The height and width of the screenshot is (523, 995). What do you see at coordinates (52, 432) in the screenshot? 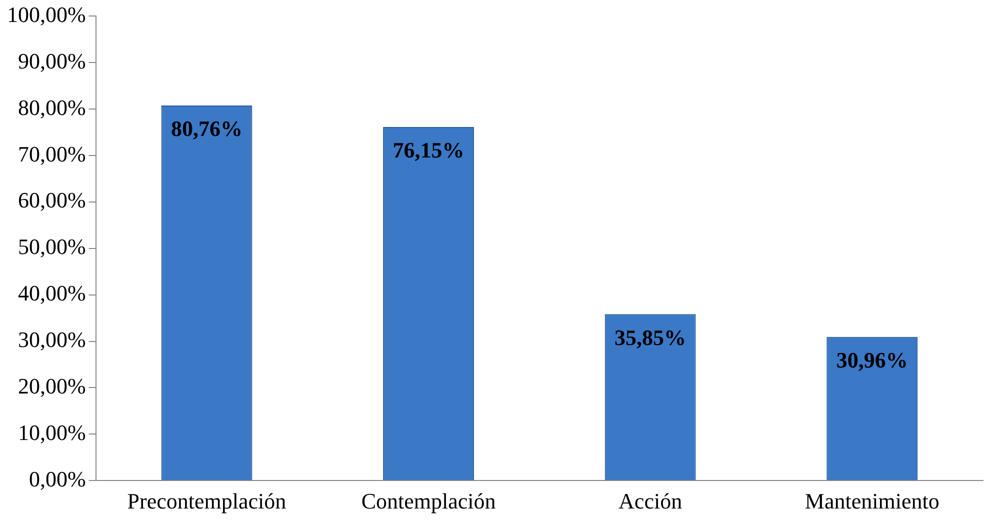
I see `y-tick-label: 10,00%` at bounding box center [52, 432].